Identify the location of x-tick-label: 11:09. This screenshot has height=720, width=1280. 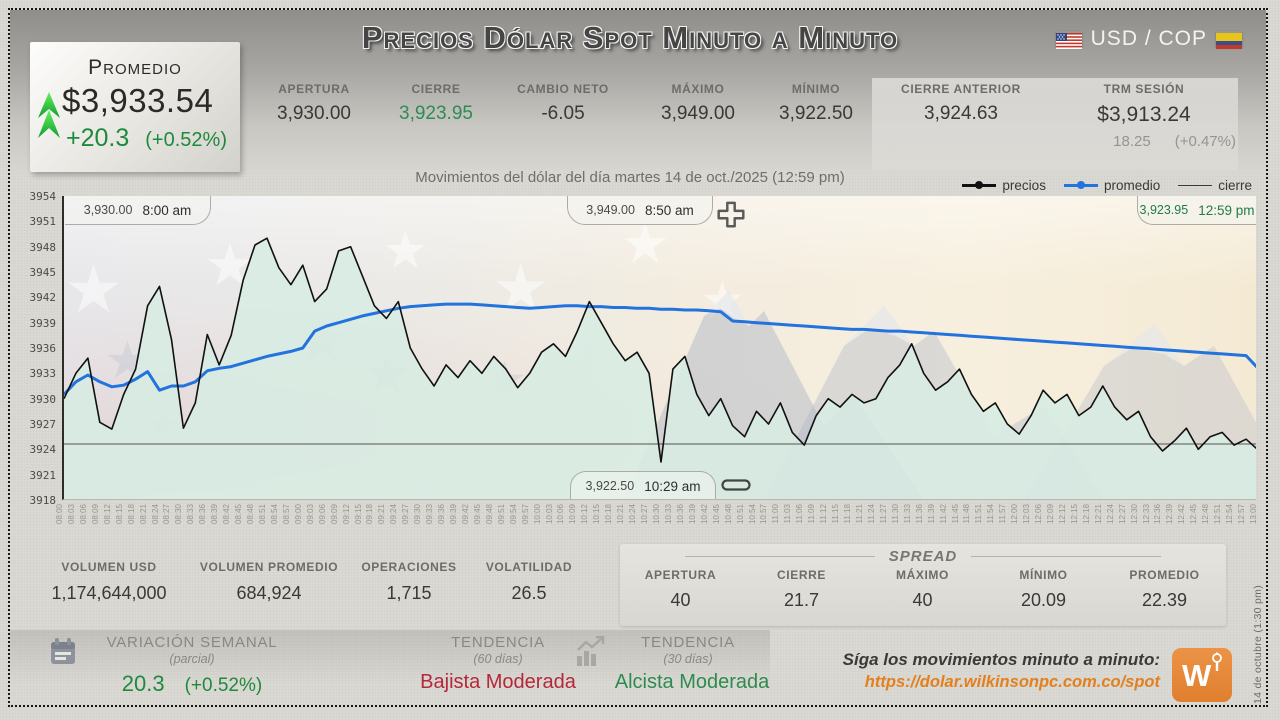
(812, 514).